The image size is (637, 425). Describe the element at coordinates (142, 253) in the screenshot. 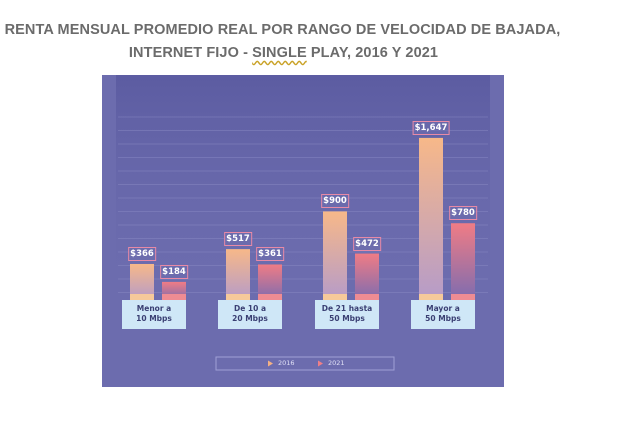

I see `value-label-2016-0: $366` at that location.